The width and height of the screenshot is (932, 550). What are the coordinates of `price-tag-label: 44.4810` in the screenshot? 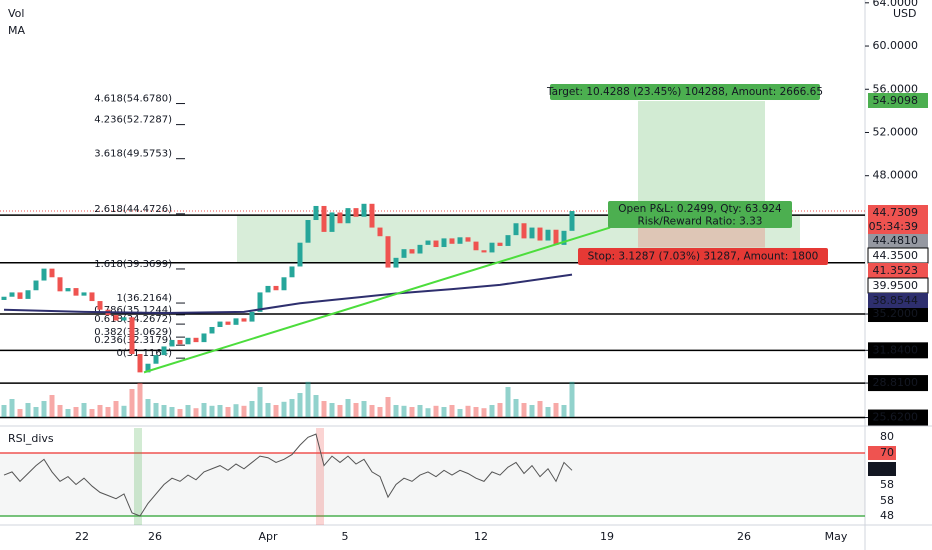 It's located at (896, 240).